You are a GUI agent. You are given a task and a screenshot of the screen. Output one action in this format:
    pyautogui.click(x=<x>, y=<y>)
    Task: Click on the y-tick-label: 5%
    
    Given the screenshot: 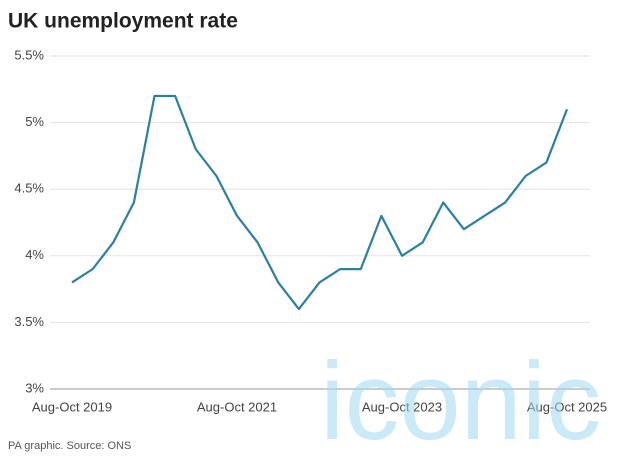 What is the action you would take?
    pyautogui.click(x=34, y=121)
    